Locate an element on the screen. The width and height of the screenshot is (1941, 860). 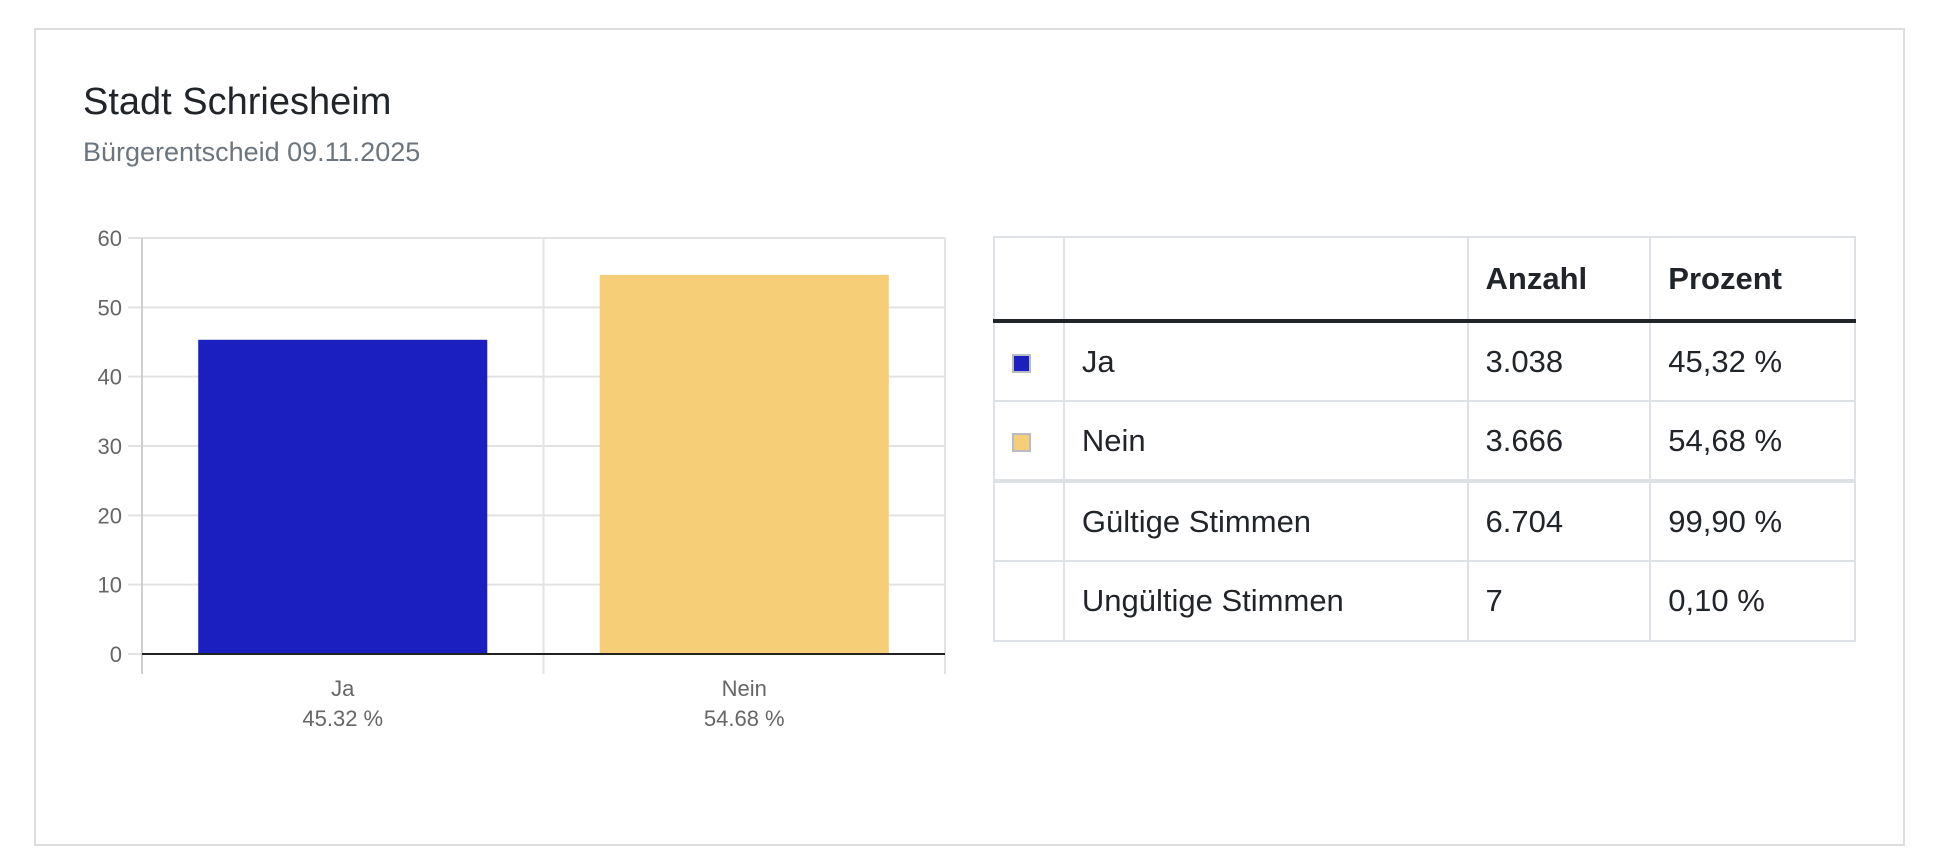
y-tick-label: 30 is located at coordinates (110, 446).